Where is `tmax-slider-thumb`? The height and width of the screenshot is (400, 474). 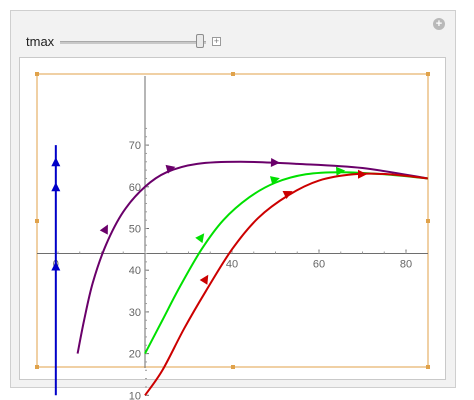 tmax-slider-thumb is located at coordinates (200, 41).